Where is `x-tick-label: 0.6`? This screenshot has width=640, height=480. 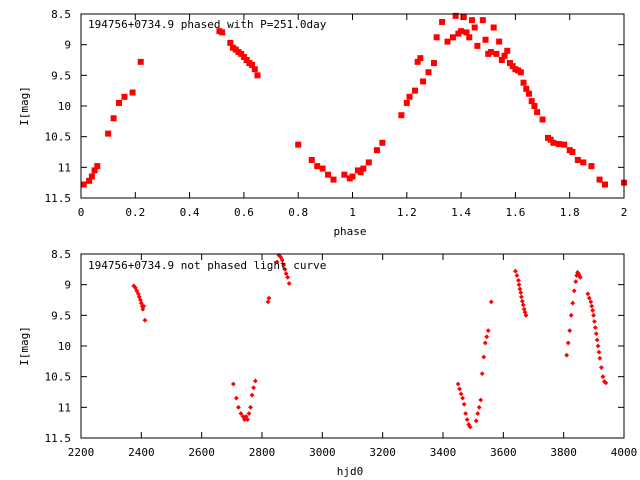 x-tick-label: 0.6 is located at coordinates (244, 212).